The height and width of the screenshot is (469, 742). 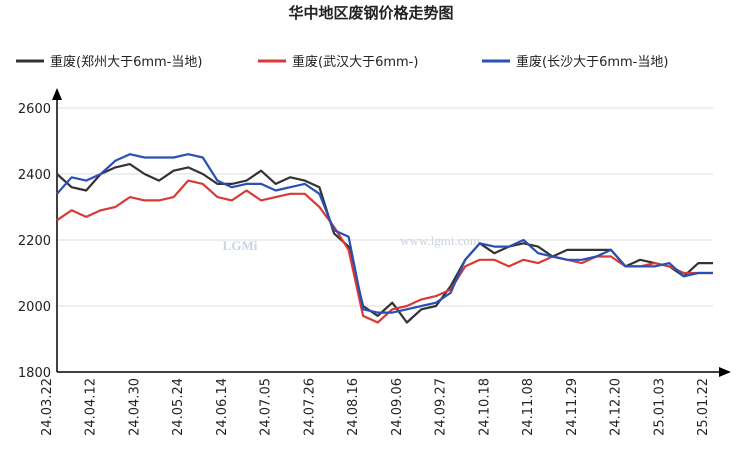 What do you see at coordinates (57, 94) in the screenshot?
I see `y-axis-arrow` at bounding box center [57, 94].